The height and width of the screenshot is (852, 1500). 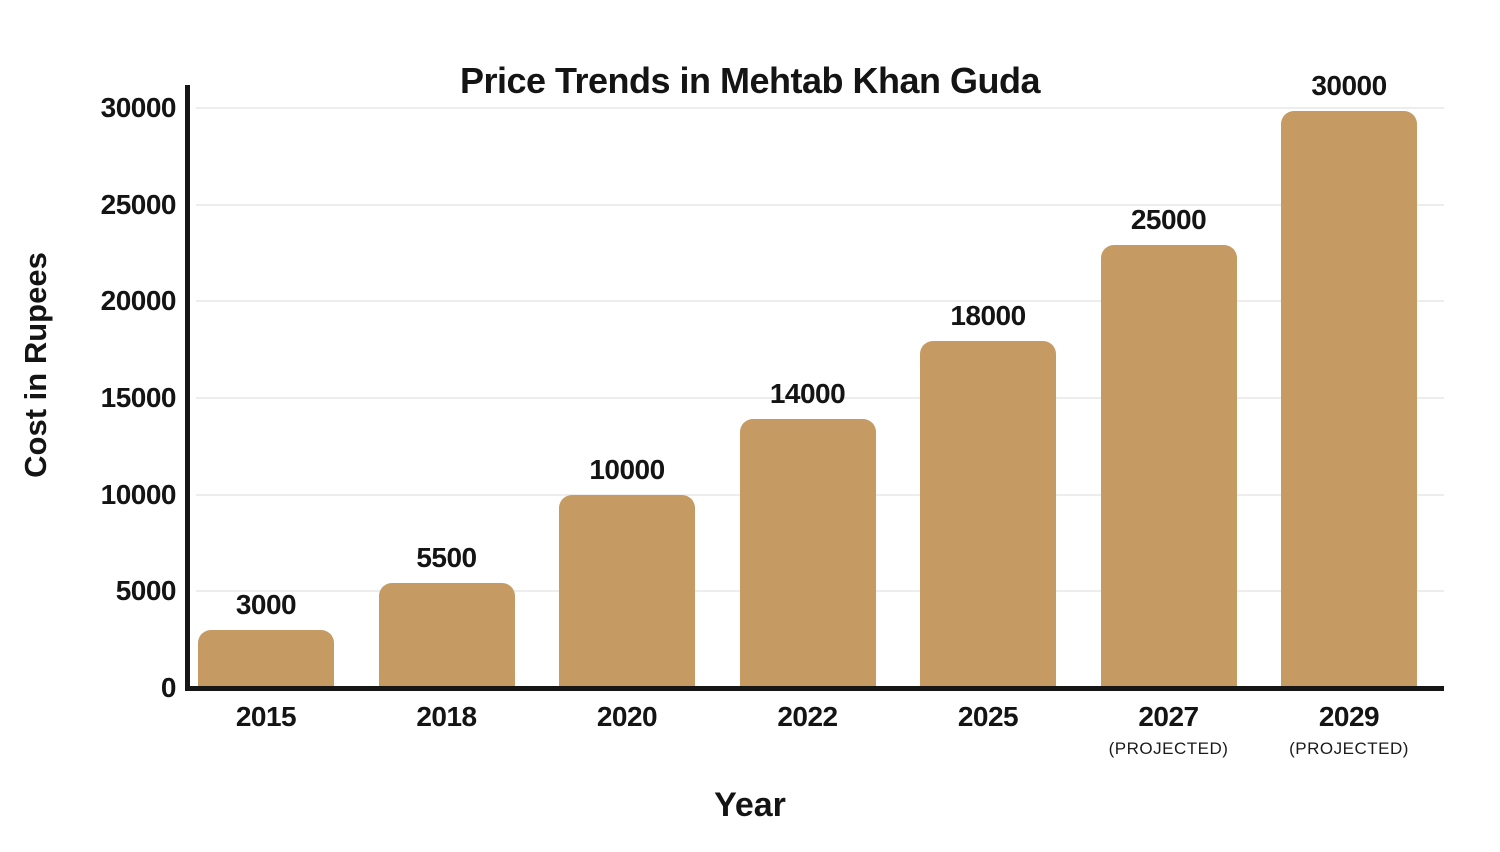 I want to click on bar-value-label-2020: 10000, so click(x=627, y=469).